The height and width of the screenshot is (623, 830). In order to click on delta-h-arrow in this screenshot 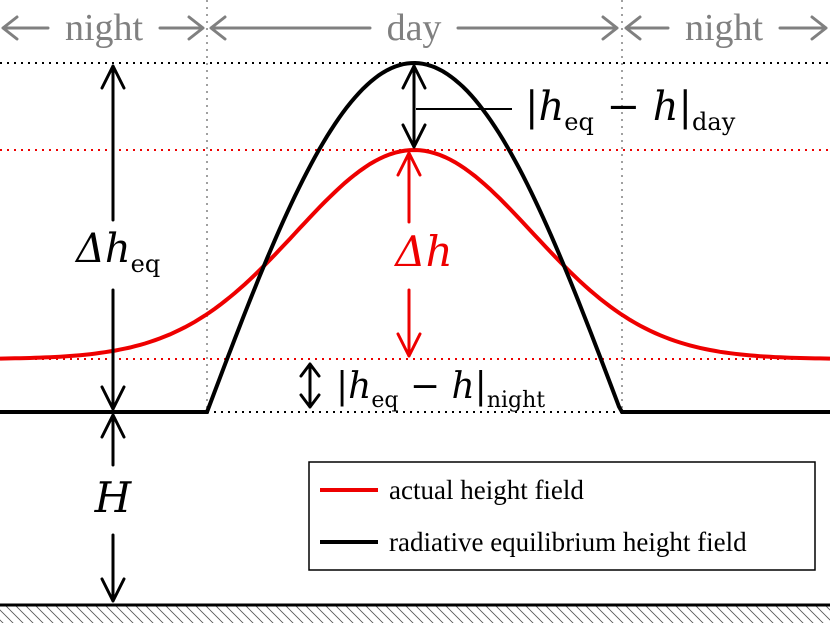, I will do `click(409, 254)`.